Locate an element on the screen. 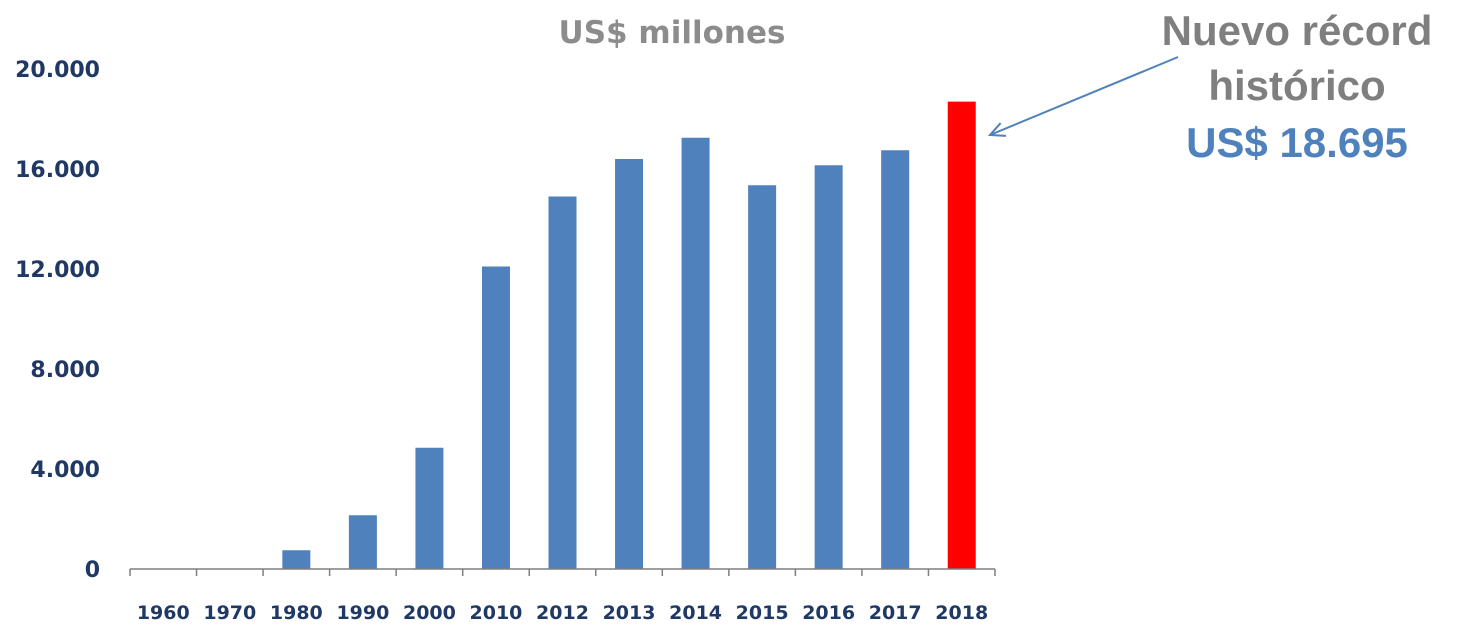  x-tick-label: 2000 is located at coordinates (429, 613).